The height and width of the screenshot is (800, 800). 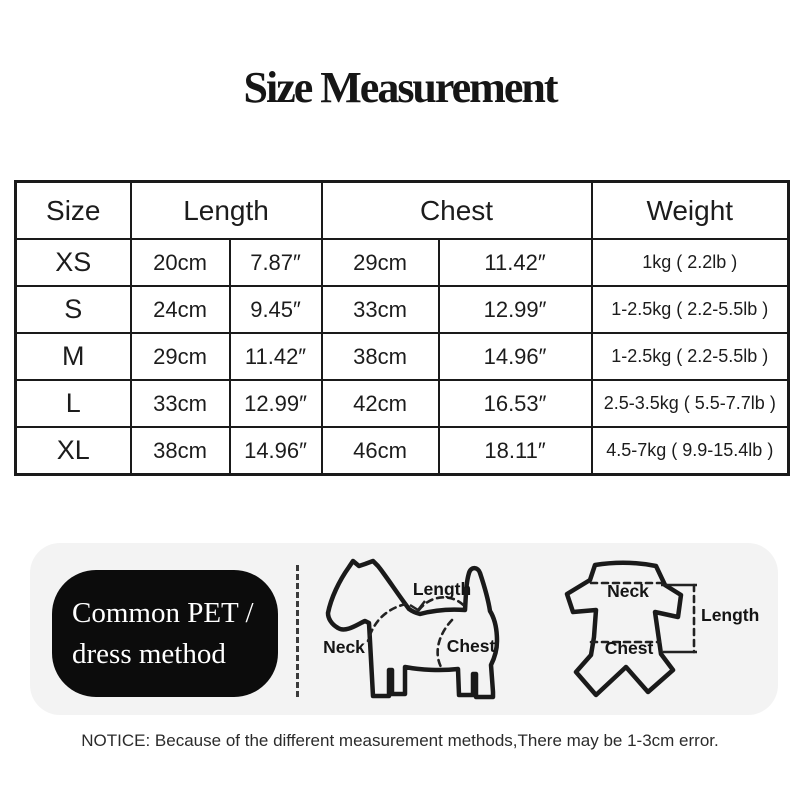 What do you see at coordinates (411, 629) in the screenshot?
I see `dog-measurement-diagram-icon: Length Neck Chest` at bounding box center [411, 629].